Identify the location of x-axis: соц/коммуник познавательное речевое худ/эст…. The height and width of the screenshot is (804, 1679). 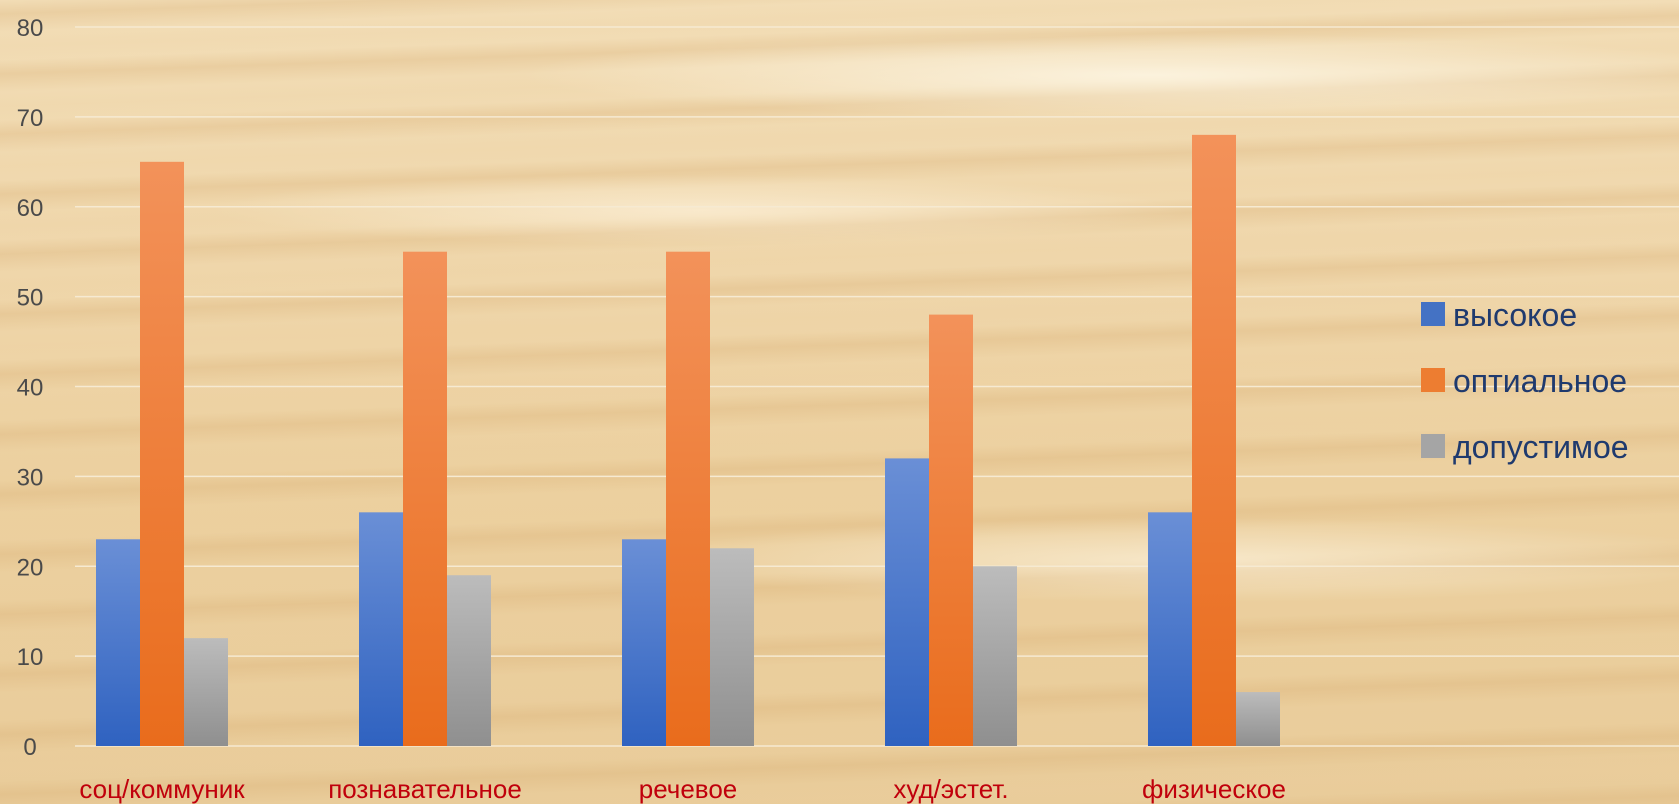
(682, 789).